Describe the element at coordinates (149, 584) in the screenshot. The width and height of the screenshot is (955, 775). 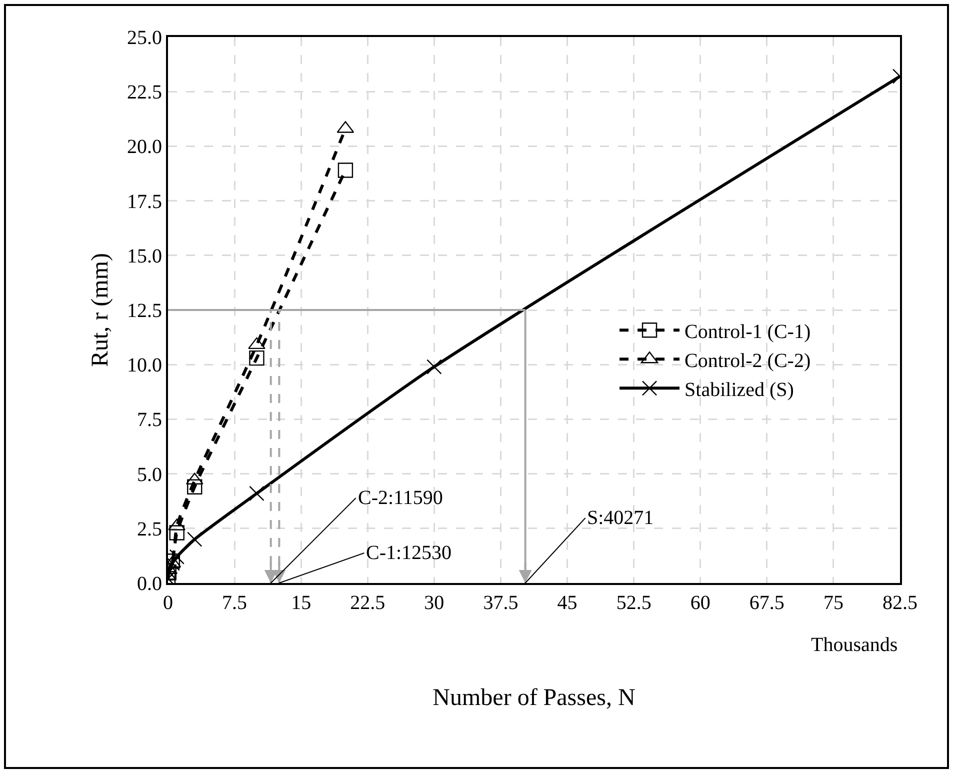
I see `y-tick-label: 0.0` at that location.